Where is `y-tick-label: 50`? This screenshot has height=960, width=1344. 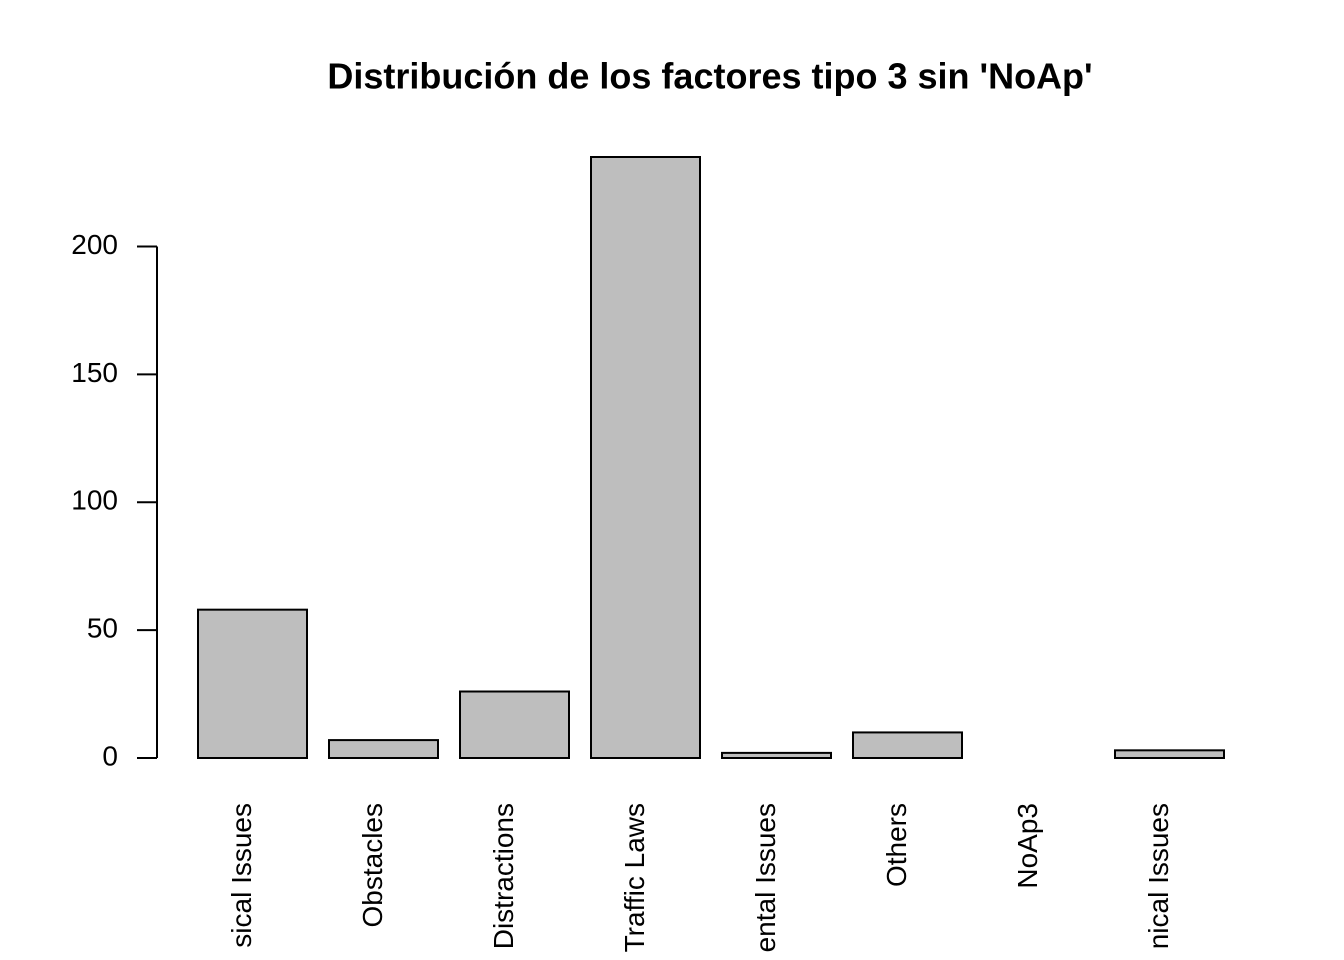
y-tick-label: 50 is located at coordinates (102, 628).